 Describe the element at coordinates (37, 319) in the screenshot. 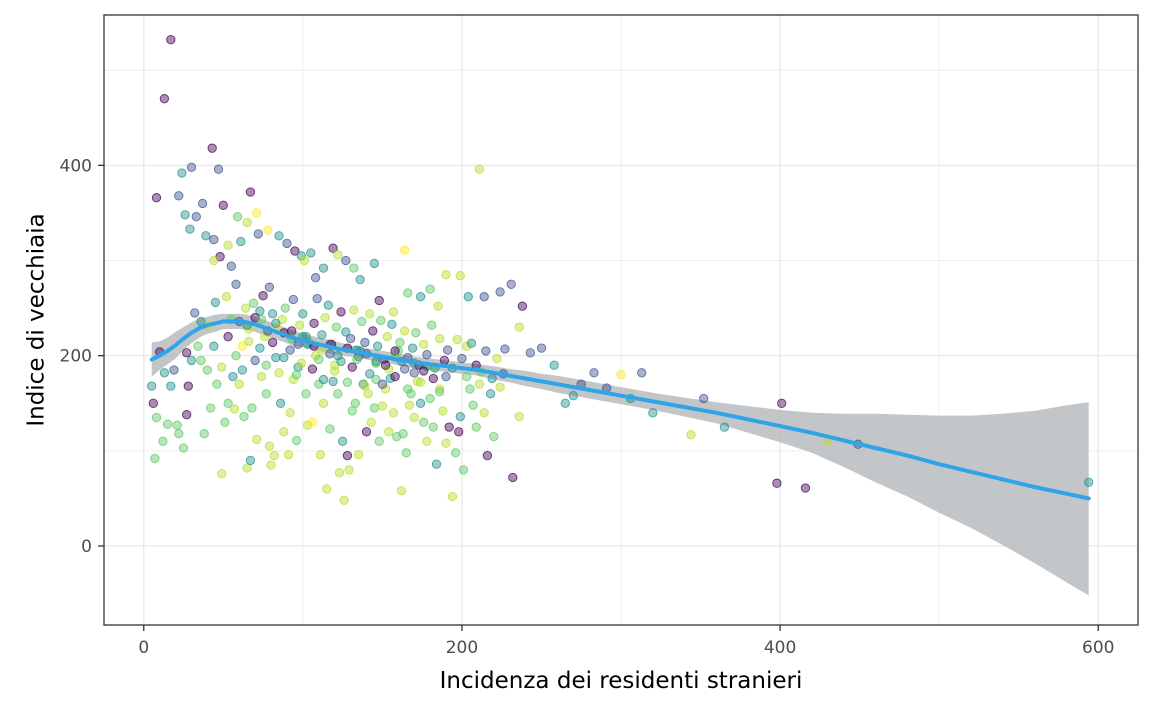

I see `y-axis-title: Indice di vecchiaia` at that location.